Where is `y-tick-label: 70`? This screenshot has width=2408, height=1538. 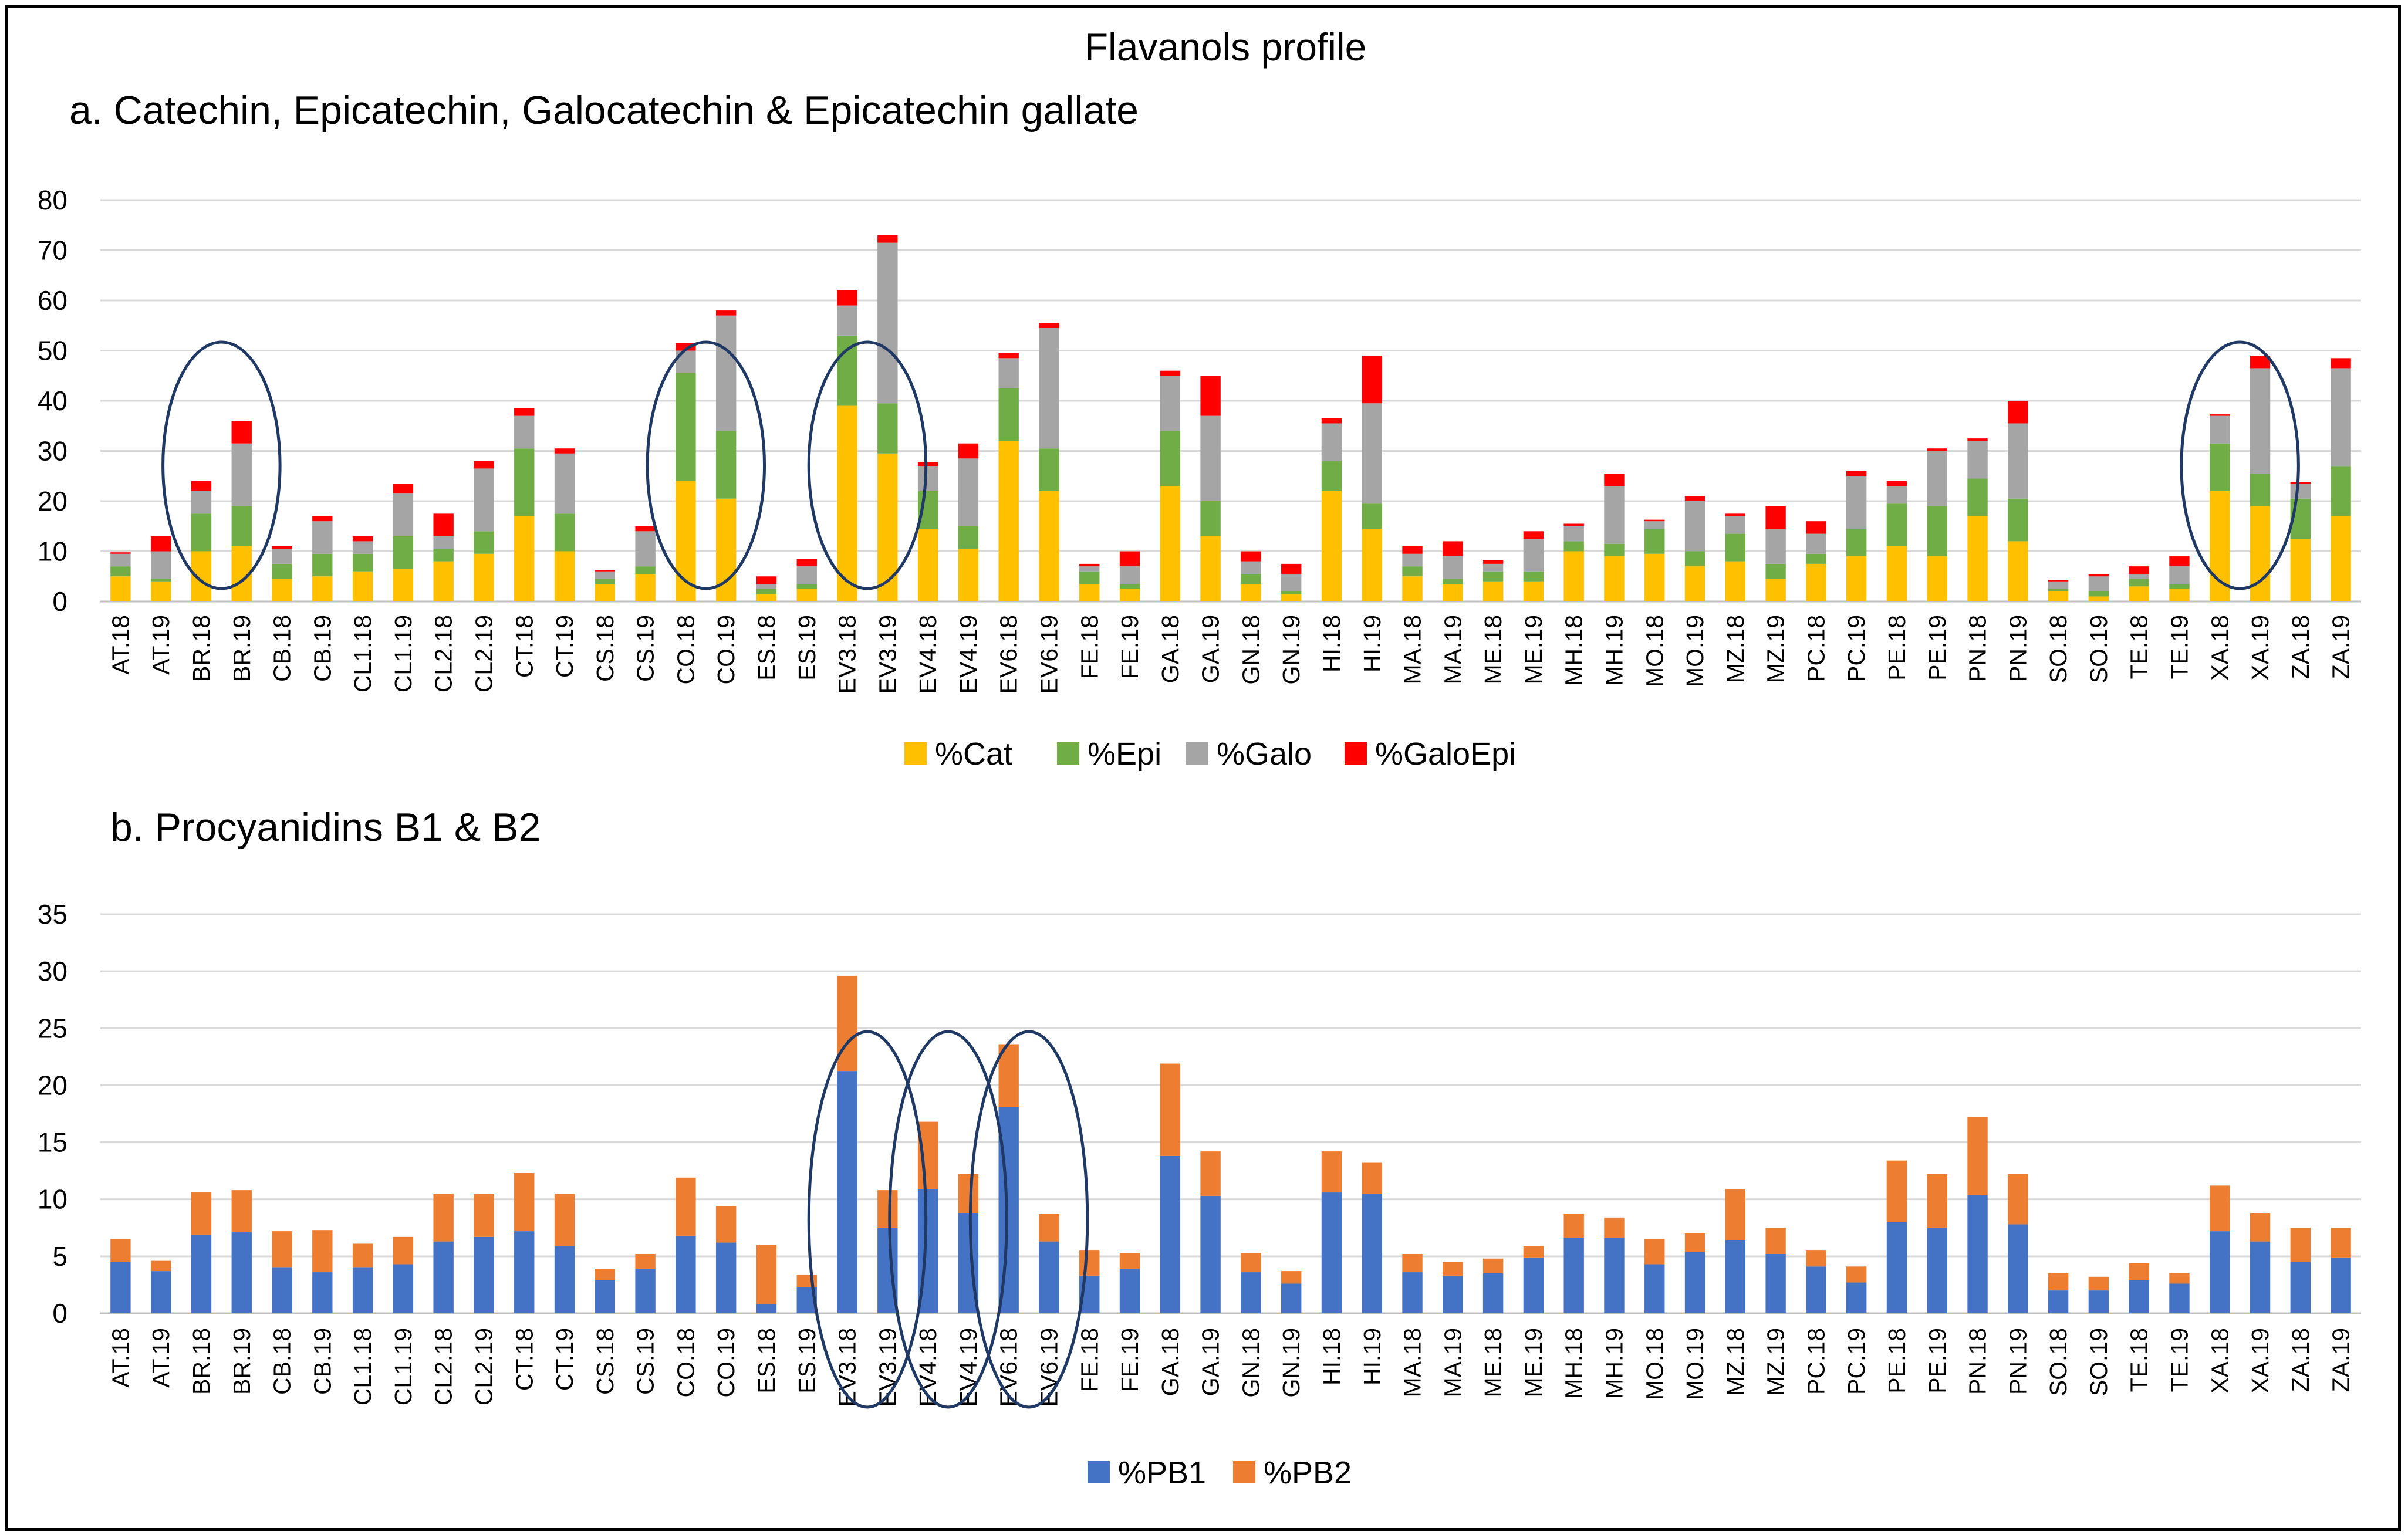
y-tick-label: 70 is located at coordinates (52, 250).